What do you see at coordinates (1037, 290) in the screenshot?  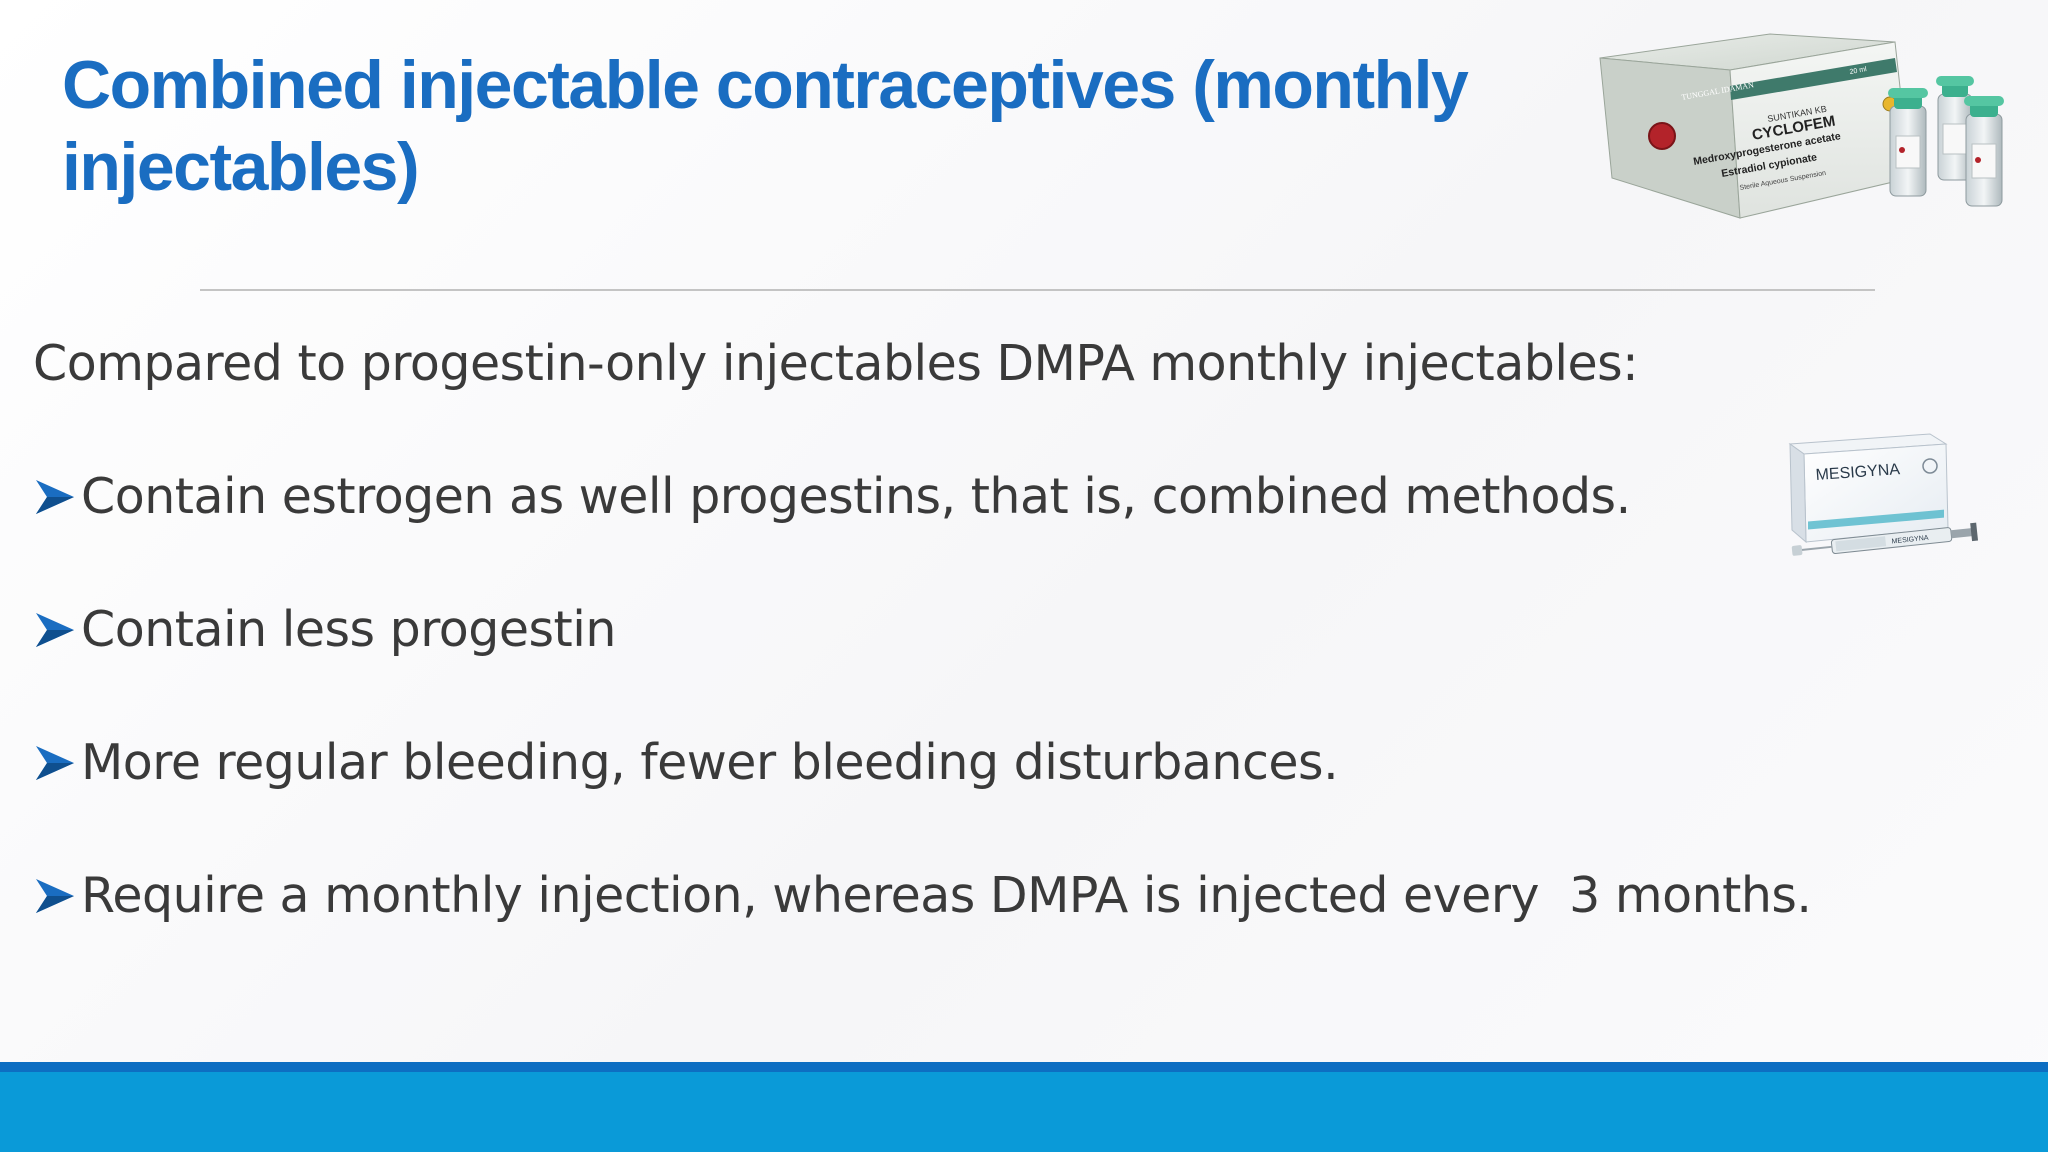 I see `title-divider` at bounding box center [1037, 290].